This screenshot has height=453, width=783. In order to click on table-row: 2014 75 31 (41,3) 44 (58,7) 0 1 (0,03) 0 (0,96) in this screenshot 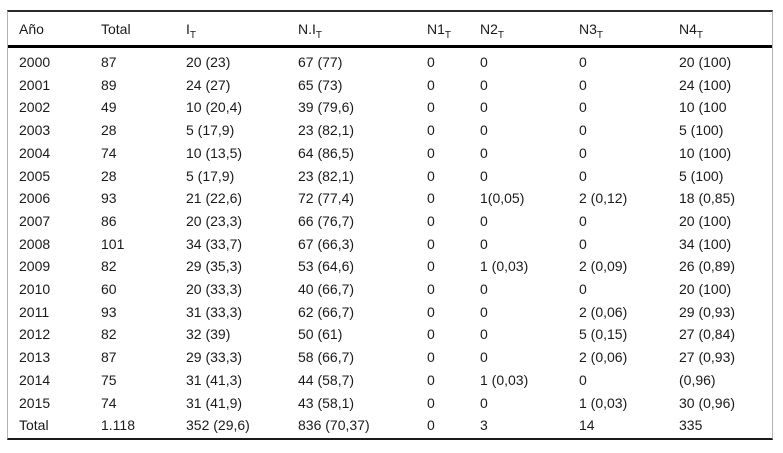, I will do `click(390, 380)`.